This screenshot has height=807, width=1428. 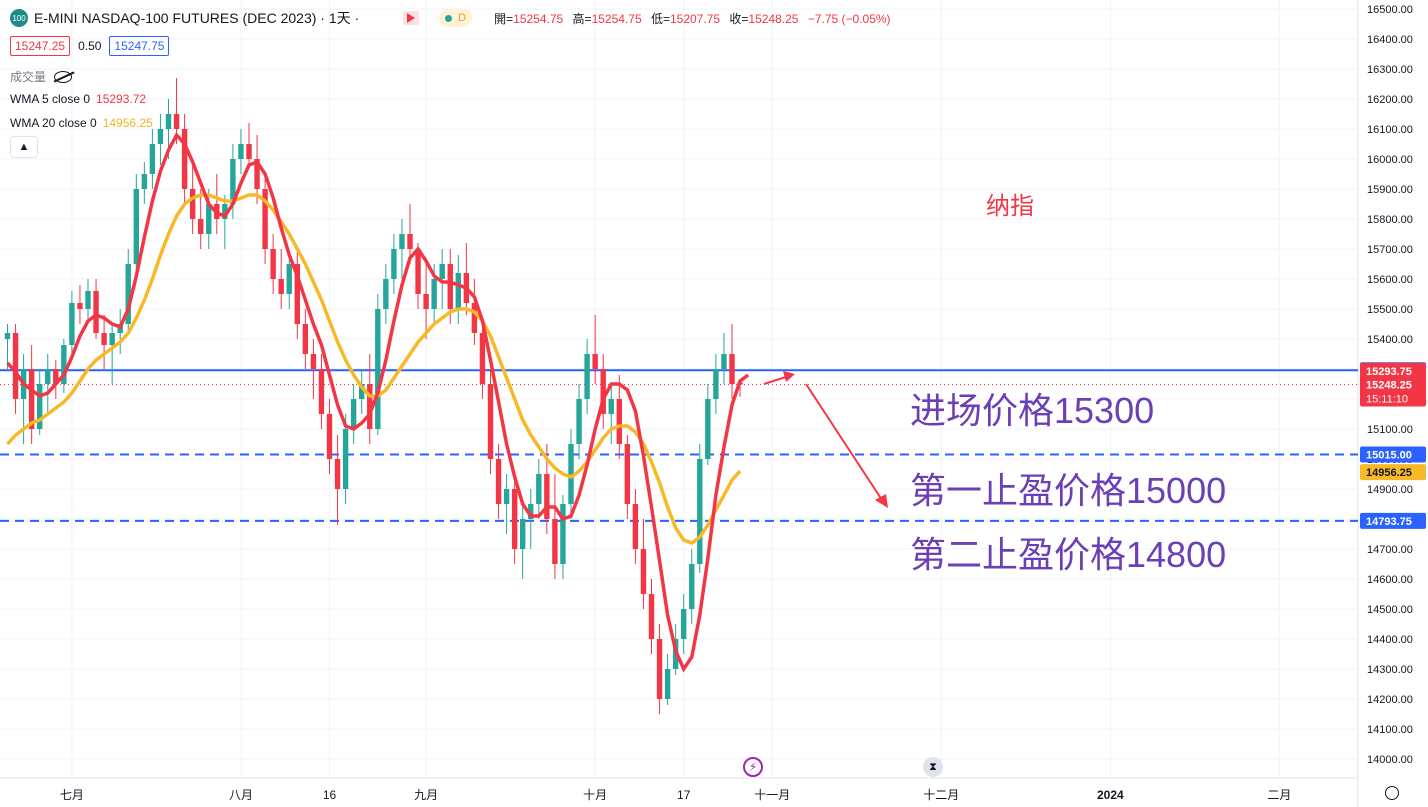 What do you see at coordinates (81, 123) in the screenshot?
I see `wma20-legend: WMA 20 close 0 14956.25` at bounding box center [81, 123].